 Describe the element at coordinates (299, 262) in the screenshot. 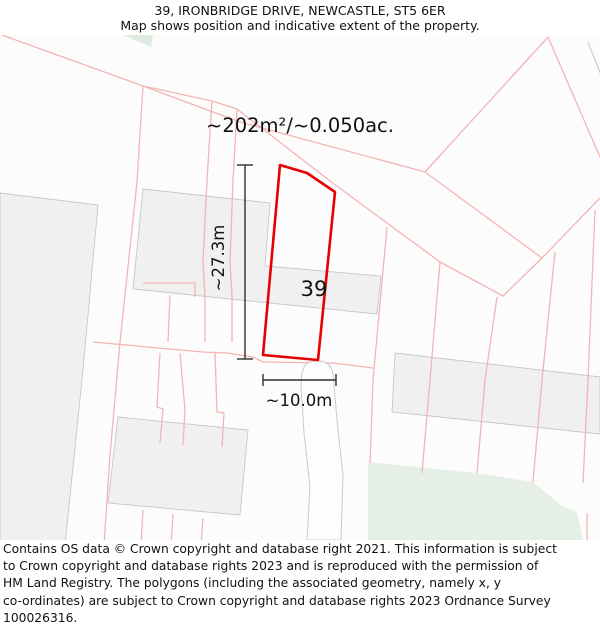

I see `property-outline` at that location.